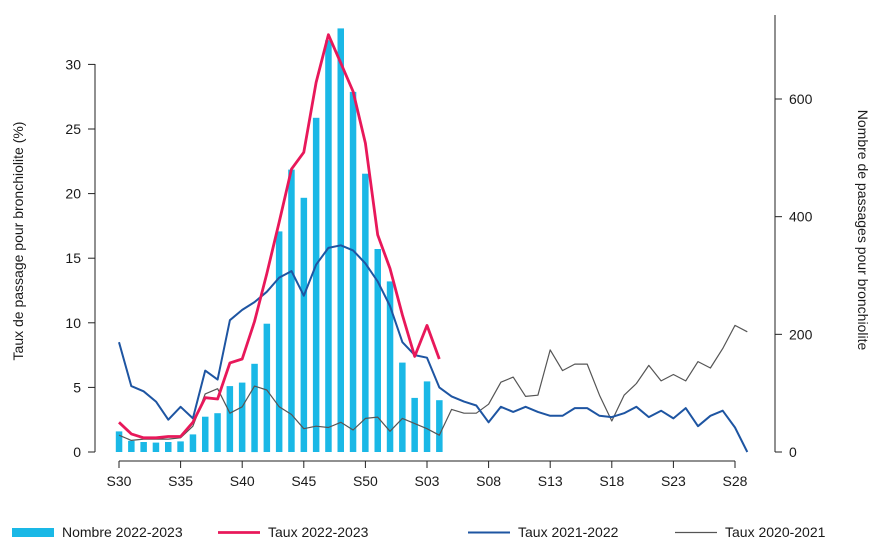 Image resolution: width=874 pixels, height=545 pixels. I want to click on right-axis-ticks: 0 200 400 600, so click(794, 275).